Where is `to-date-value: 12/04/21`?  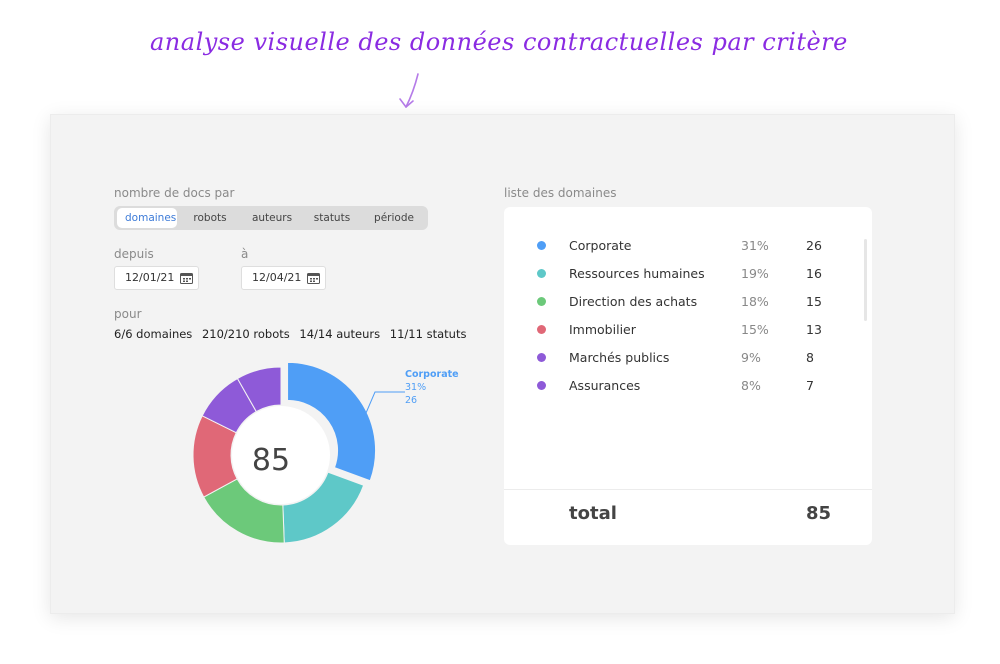 to-date-value: 12/04/21 is located at coordinates (277, 277).